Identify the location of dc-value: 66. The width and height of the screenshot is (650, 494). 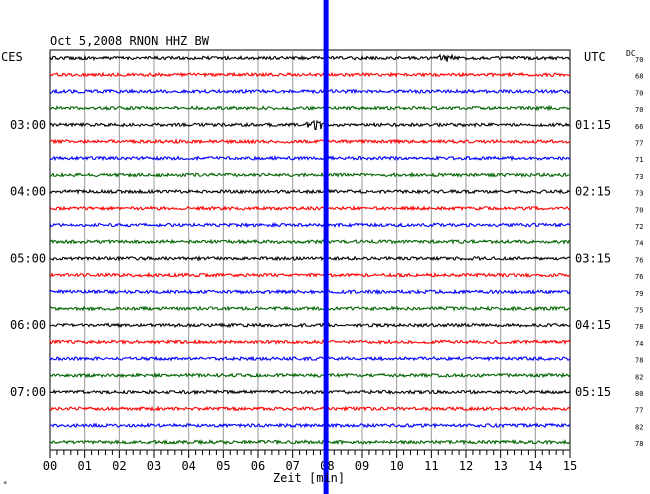
(639, 127).